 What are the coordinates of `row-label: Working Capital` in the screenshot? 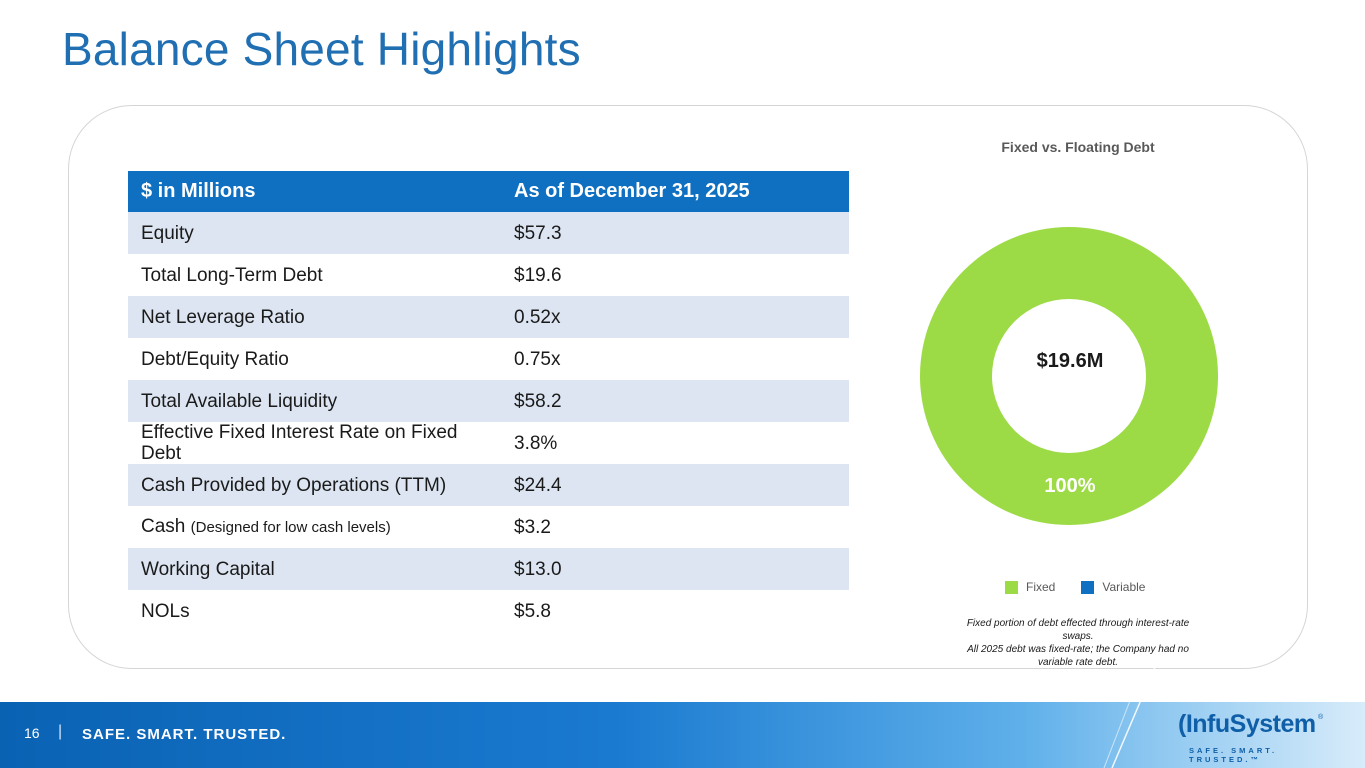 It's located at (208, 569).